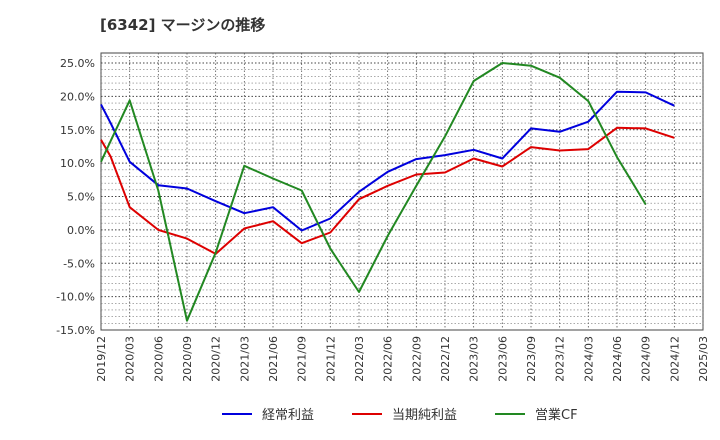 This screenshot has height=440, width=720. I want to click on legend: 経常利益 当期純利益 営業CF, so click(400, 415).